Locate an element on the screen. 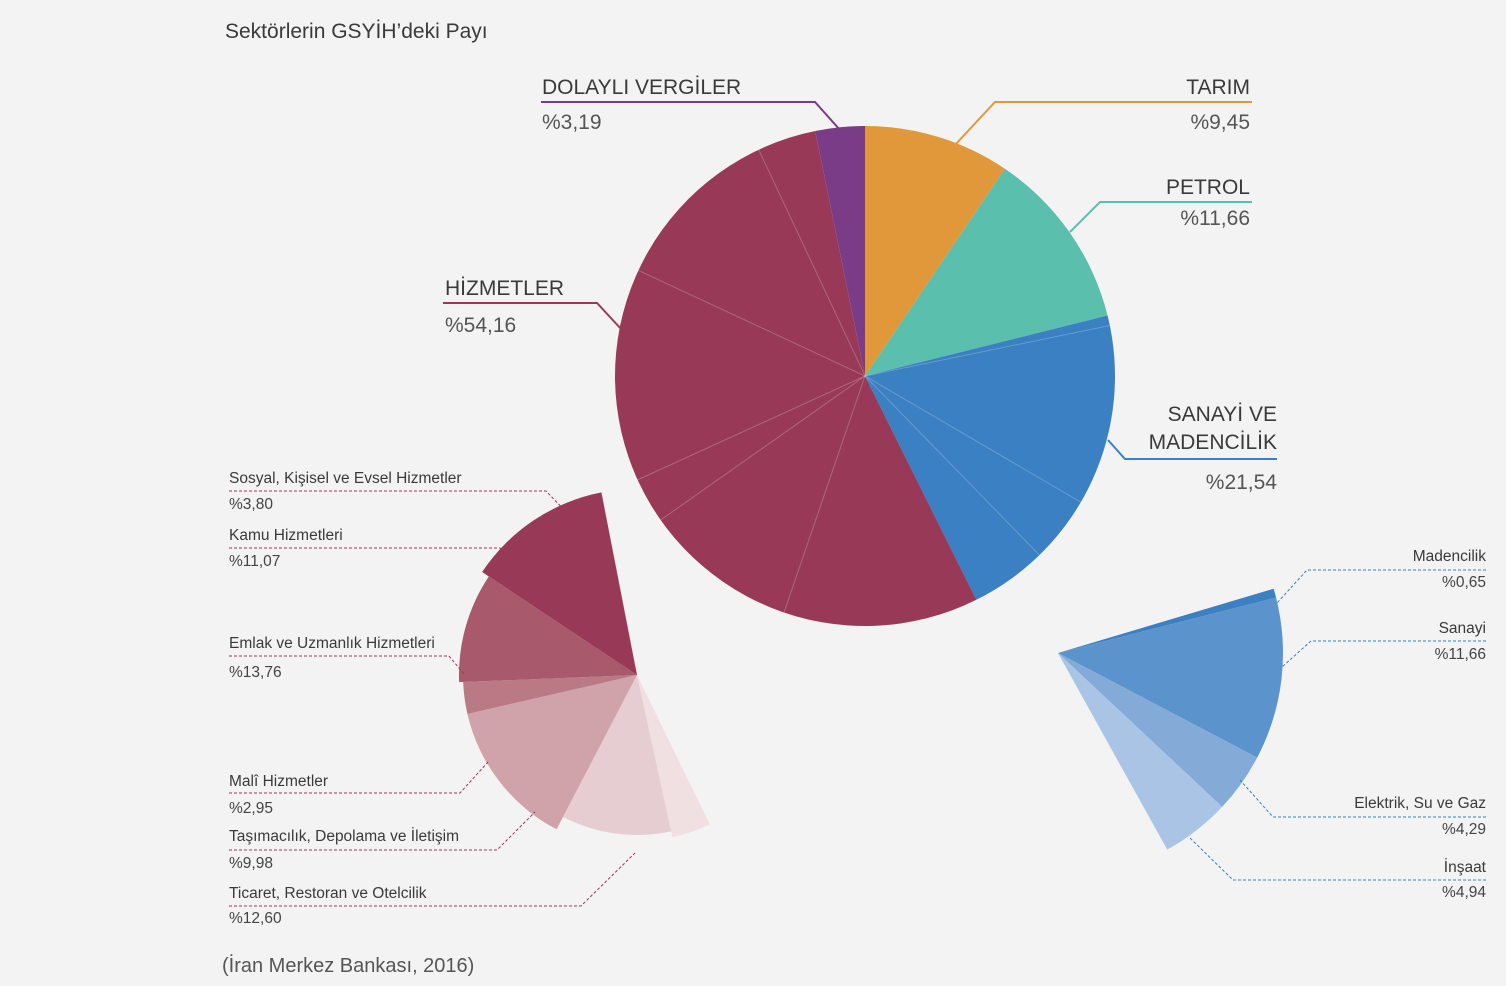 This screenshot has width=1506, height=986. leader-dolayli-vergi-ler is located at coordinates (691, 116).